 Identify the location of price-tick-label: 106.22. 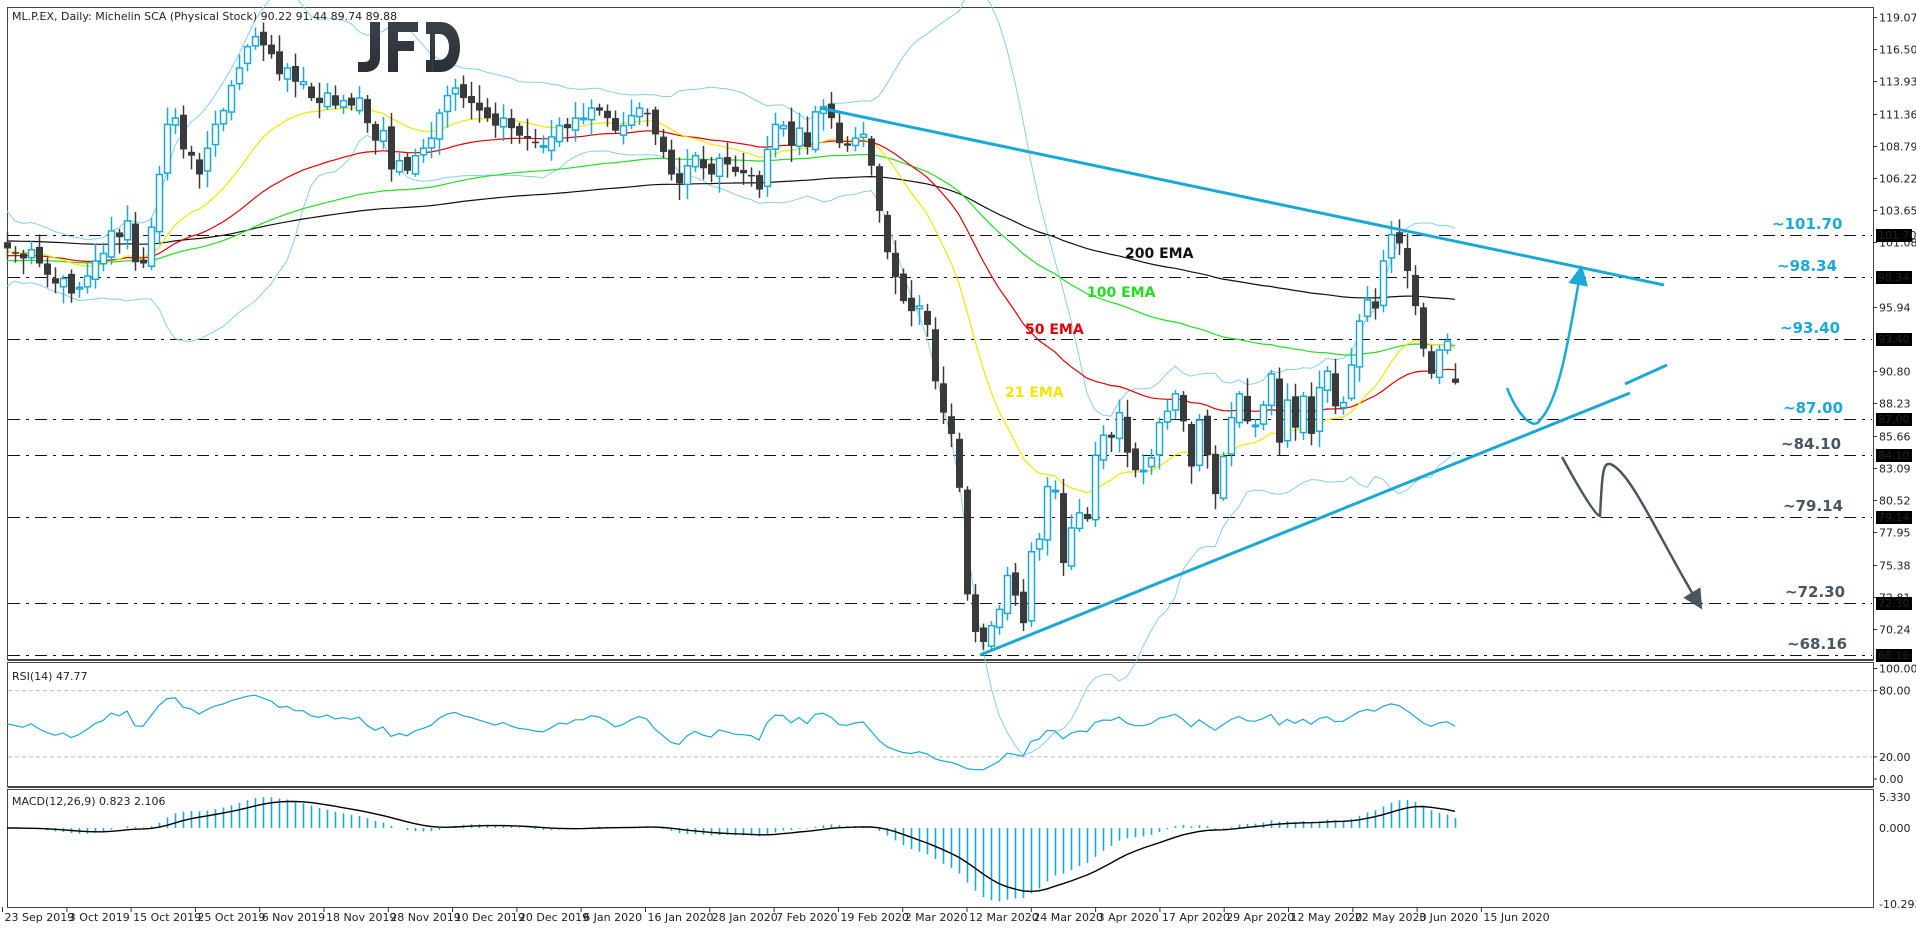
(1897, 179).